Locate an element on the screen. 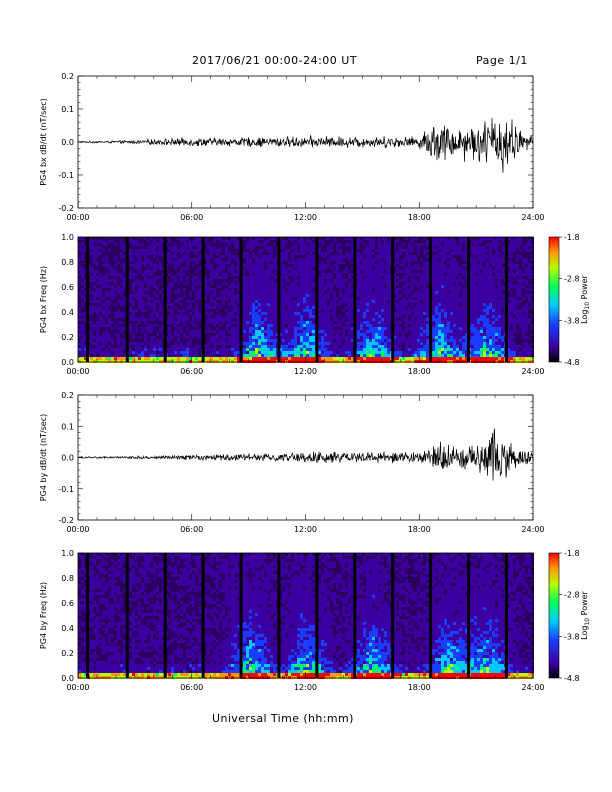  page-indicator: Page 1/1 is located at coordinates (502, 60).